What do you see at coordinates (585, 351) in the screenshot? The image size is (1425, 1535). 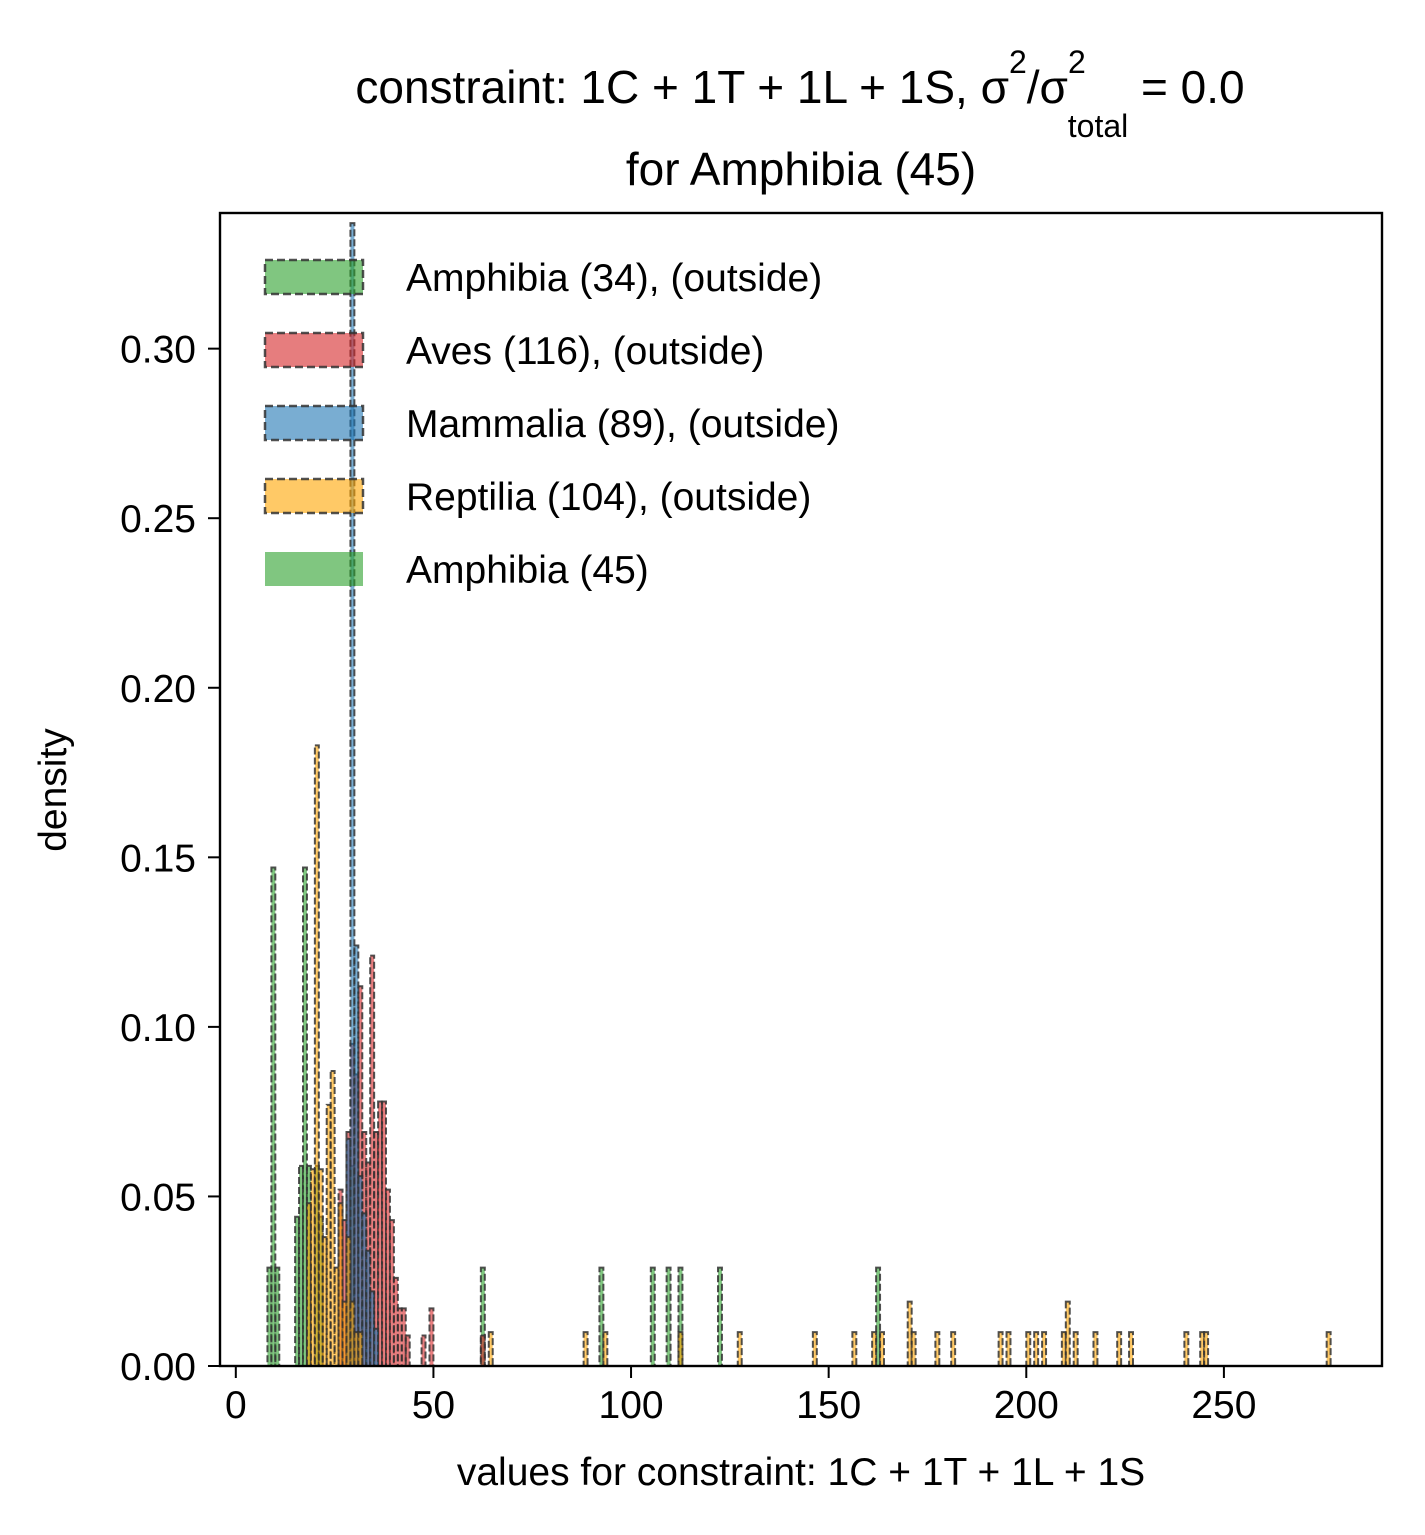 I see `legend-label: Aves (116), (outside)` at bounding box center [585, 351].